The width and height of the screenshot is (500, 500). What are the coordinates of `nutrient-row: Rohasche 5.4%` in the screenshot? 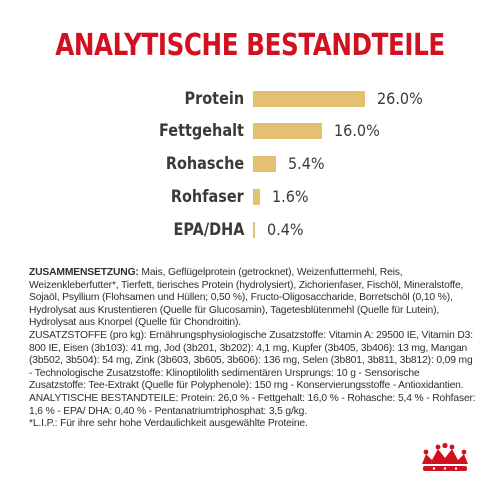 It's located at (250, 164).